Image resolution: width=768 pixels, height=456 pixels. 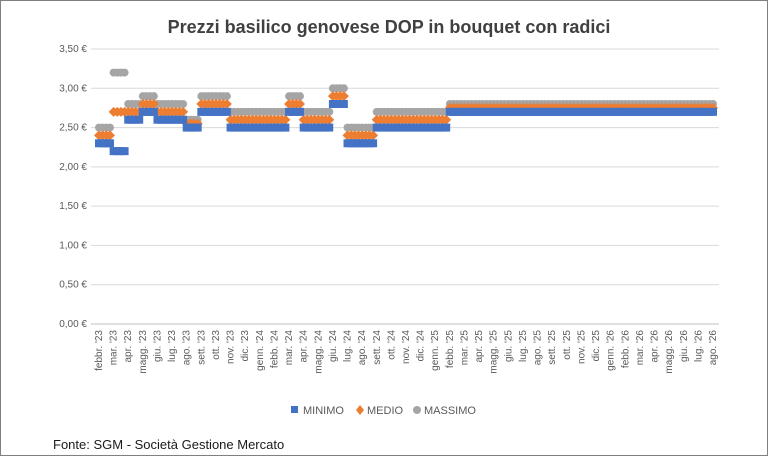 I want to click on legend: MINIMO MEDIO MASSIMO, so click(x=383, y=411).